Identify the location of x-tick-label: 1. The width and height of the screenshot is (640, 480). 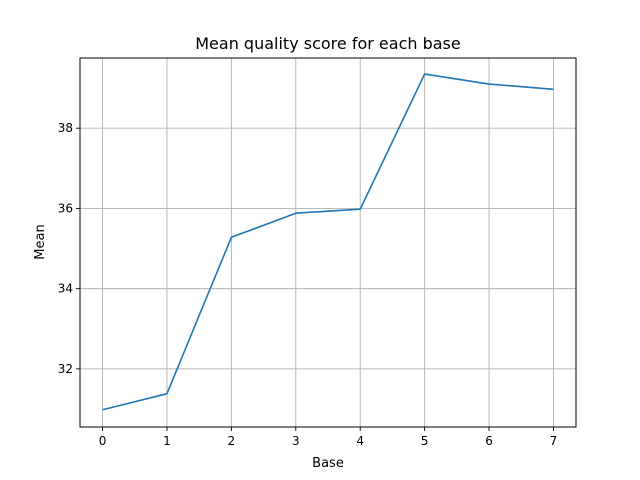
(167, 441).